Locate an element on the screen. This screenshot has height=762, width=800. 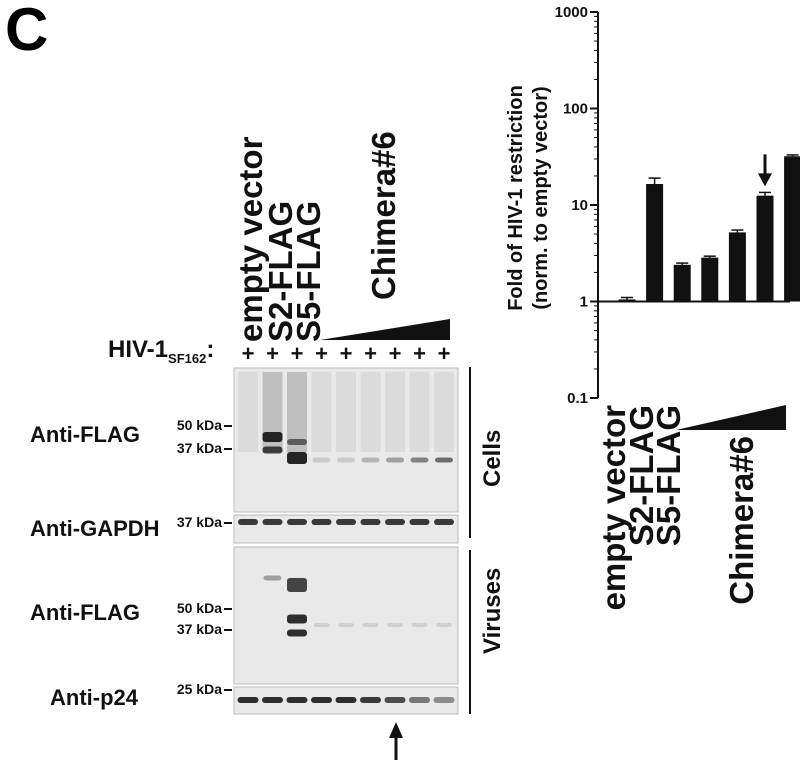
virus-label-prefix: HIV-1 is located at coordinates (138, 349).